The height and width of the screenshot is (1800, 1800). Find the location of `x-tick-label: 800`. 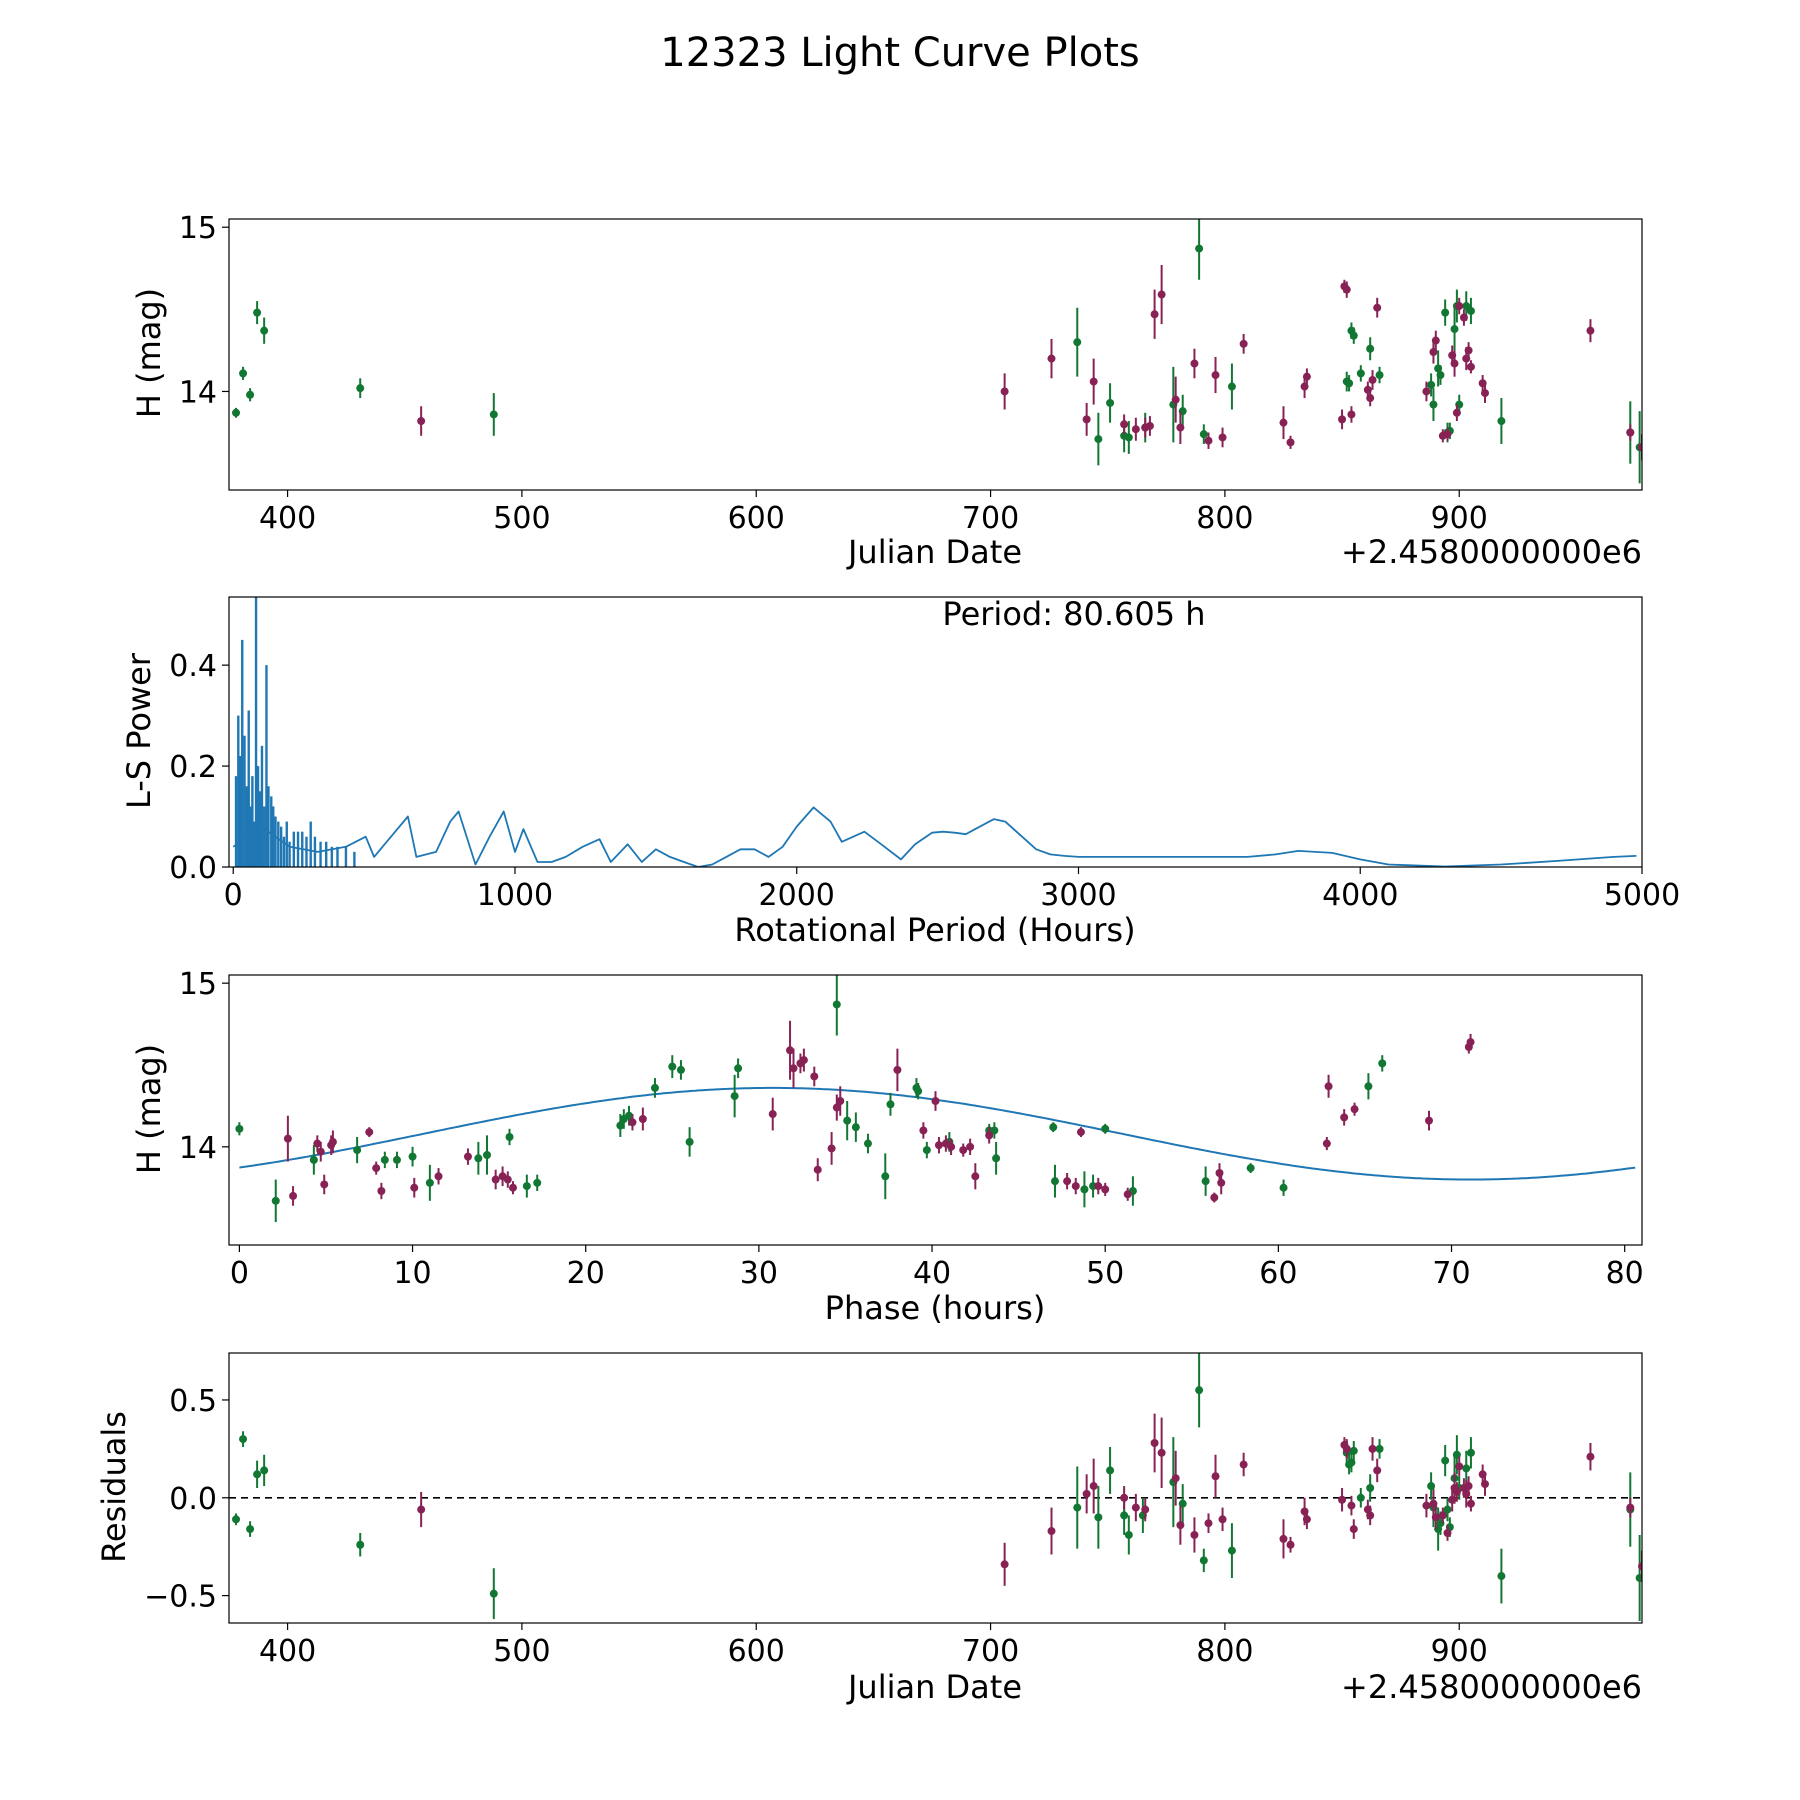

x-tick-label: 800 is located at coordinates (1224, 518).